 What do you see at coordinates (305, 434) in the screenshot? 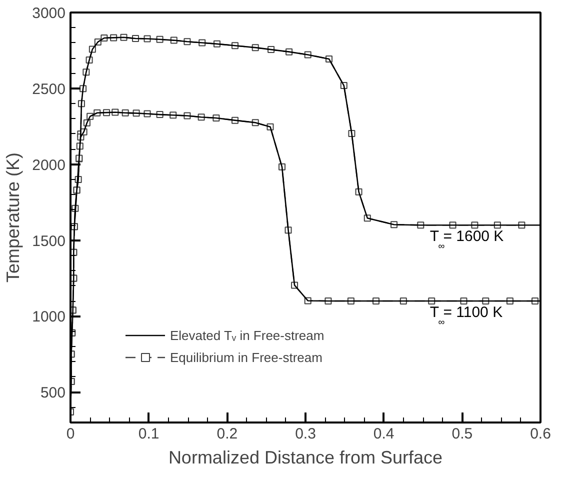
I see `x-tick-label: 0.3` at bounding box center [305, 434].